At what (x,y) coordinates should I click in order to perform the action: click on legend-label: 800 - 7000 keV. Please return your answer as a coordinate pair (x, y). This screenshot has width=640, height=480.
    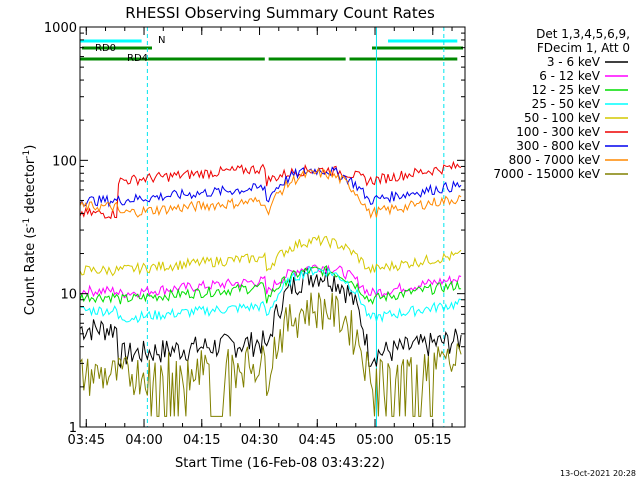
    Looking at the image, I should click on (555, 160).